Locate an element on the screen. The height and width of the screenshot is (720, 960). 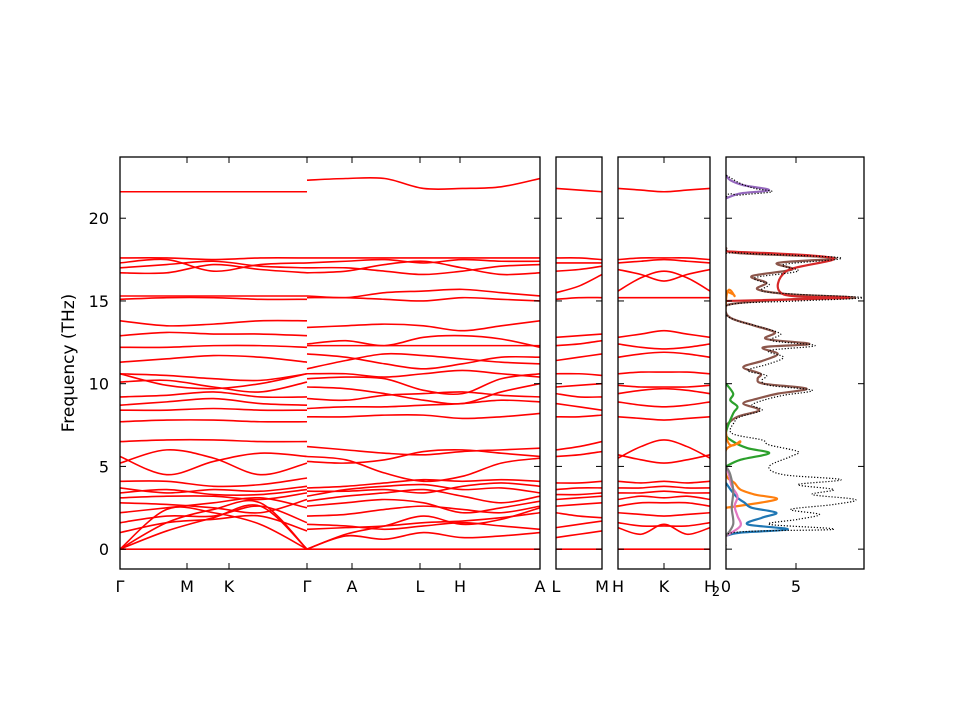
y-tick-label: 15 is located at coordinates (99, 301).